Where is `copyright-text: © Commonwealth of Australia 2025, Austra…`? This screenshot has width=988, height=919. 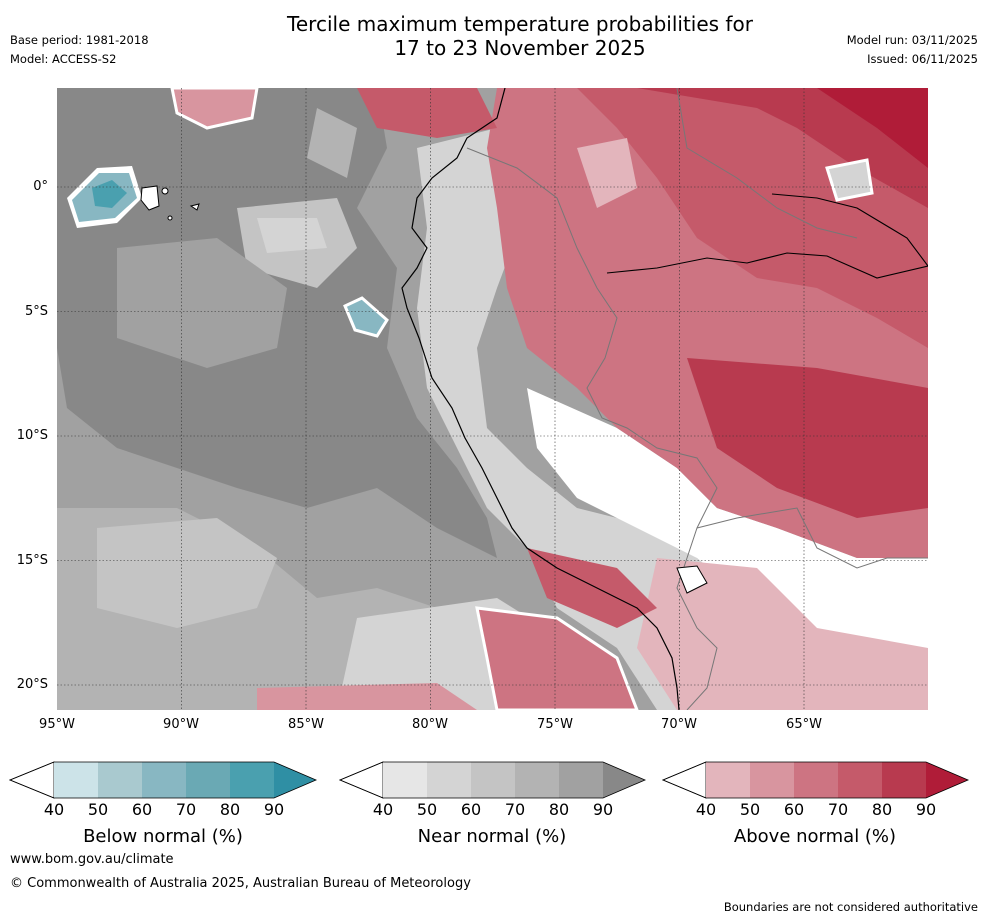 copyright-text: © Commonwealth of Australia 2025, Austra… is located at coordinates (240, 883).